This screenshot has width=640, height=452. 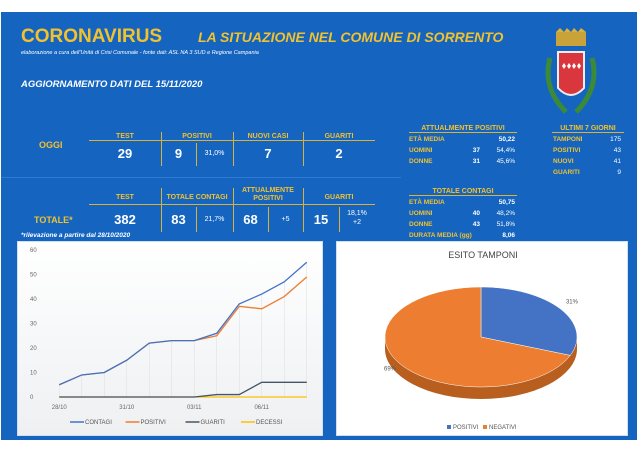 I want to click on x-tick-label: 06/11, so click(x=261, y=408).